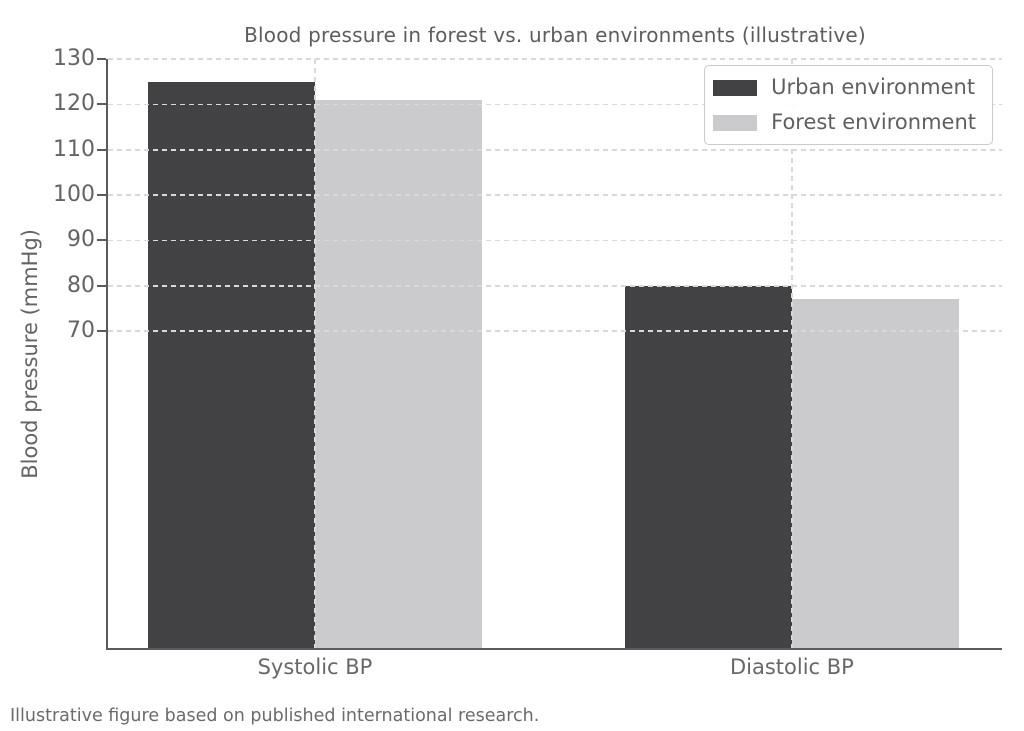  I want to click on legend-swatch-urban, so click(735, 87).